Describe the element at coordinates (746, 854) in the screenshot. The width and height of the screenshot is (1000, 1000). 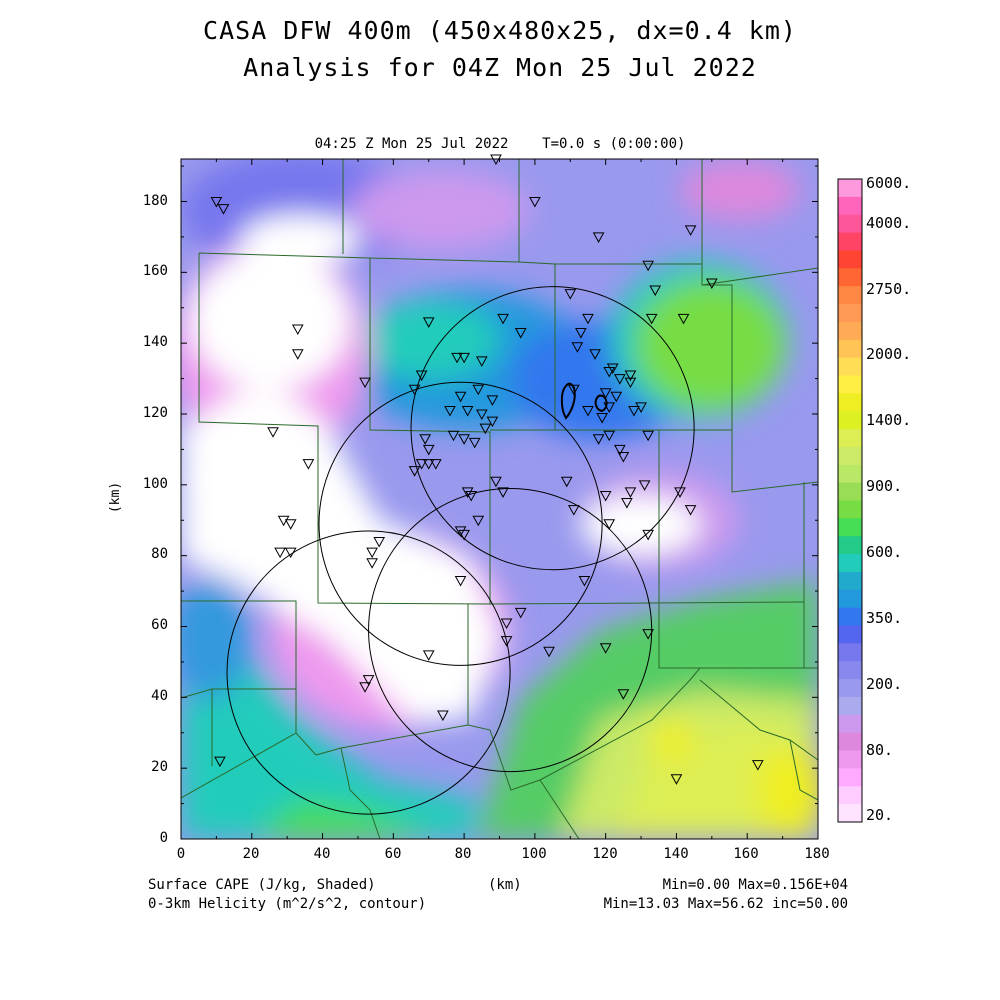
I see `x-tick-label: 160` at that location.